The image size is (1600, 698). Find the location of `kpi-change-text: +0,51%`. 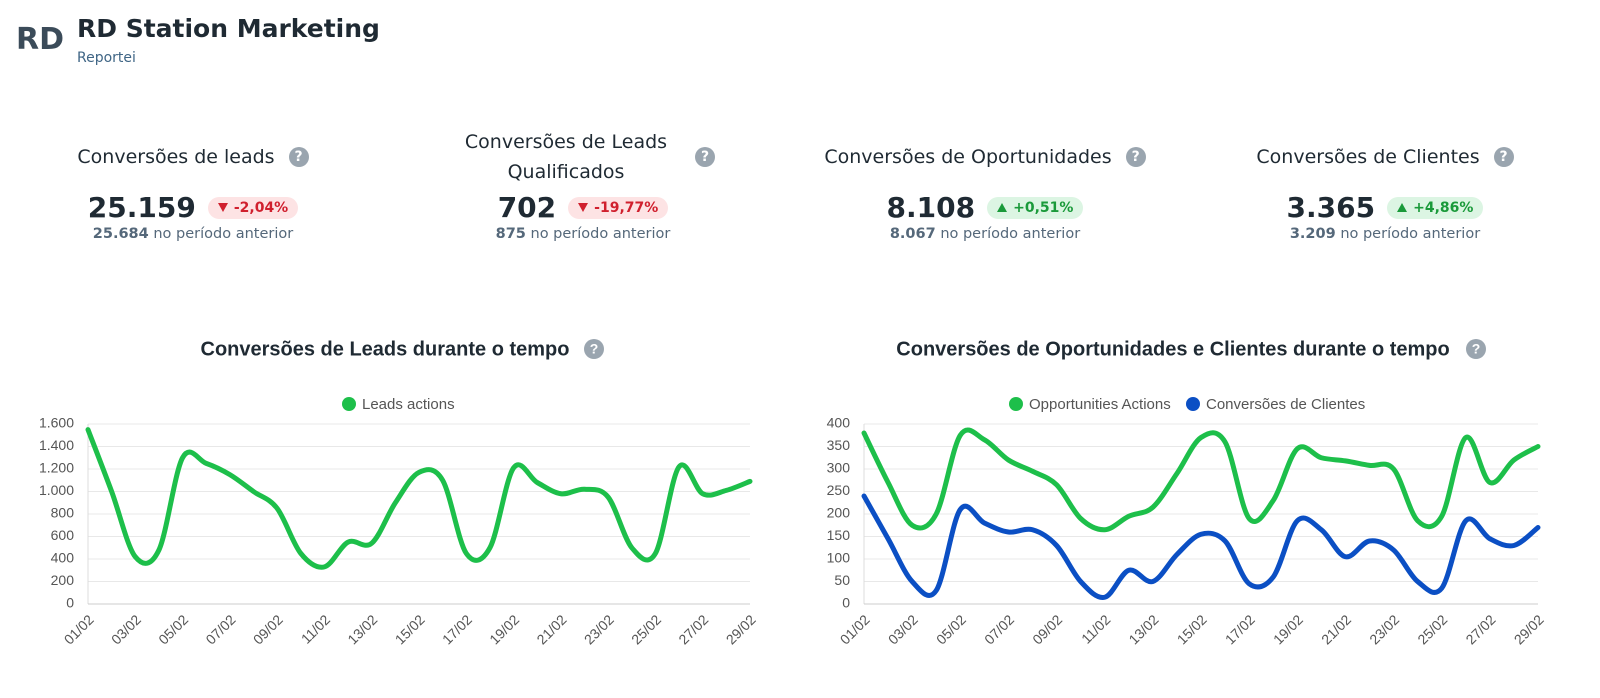

kpi-change-text: +0,51% is located at coordinates (1043, 207).